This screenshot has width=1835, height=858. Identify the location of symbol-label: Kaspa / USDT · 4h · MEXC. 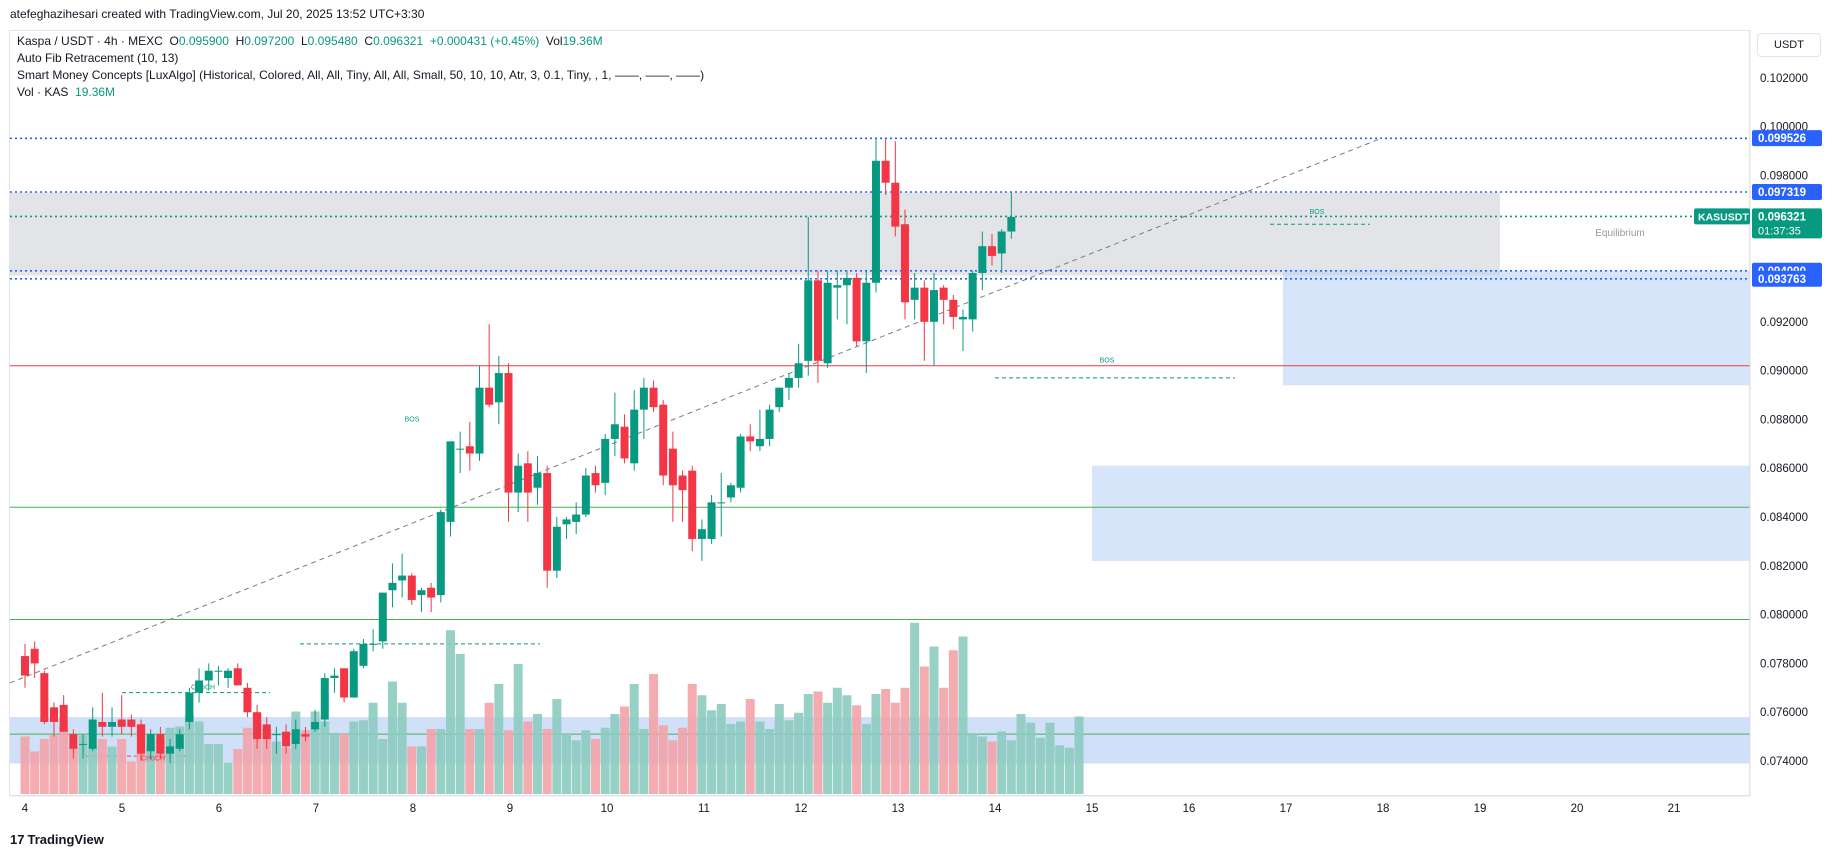
(90, 41).